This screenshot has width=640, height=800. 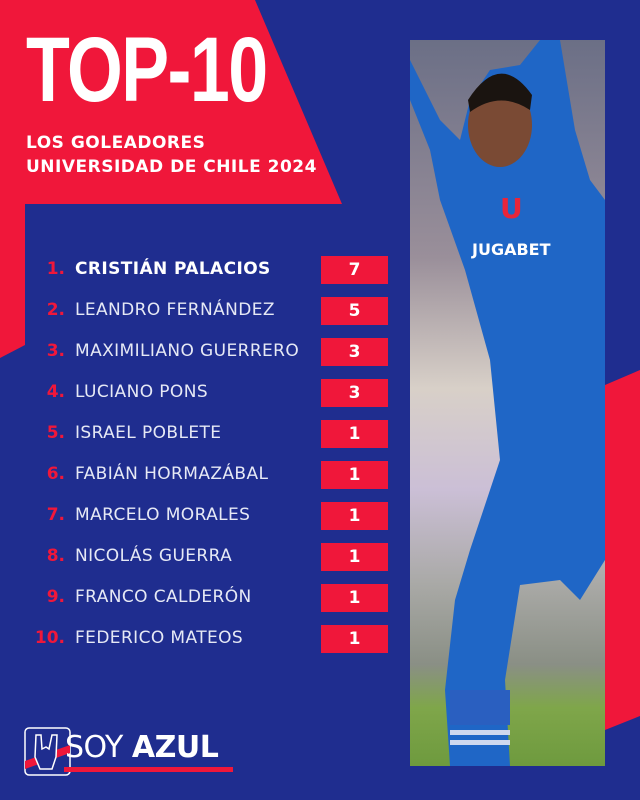 What do you see at coordinates (49, 638) in the screenshot?
I see `scorer-rank: 10.` at bounding box center [49, 638].